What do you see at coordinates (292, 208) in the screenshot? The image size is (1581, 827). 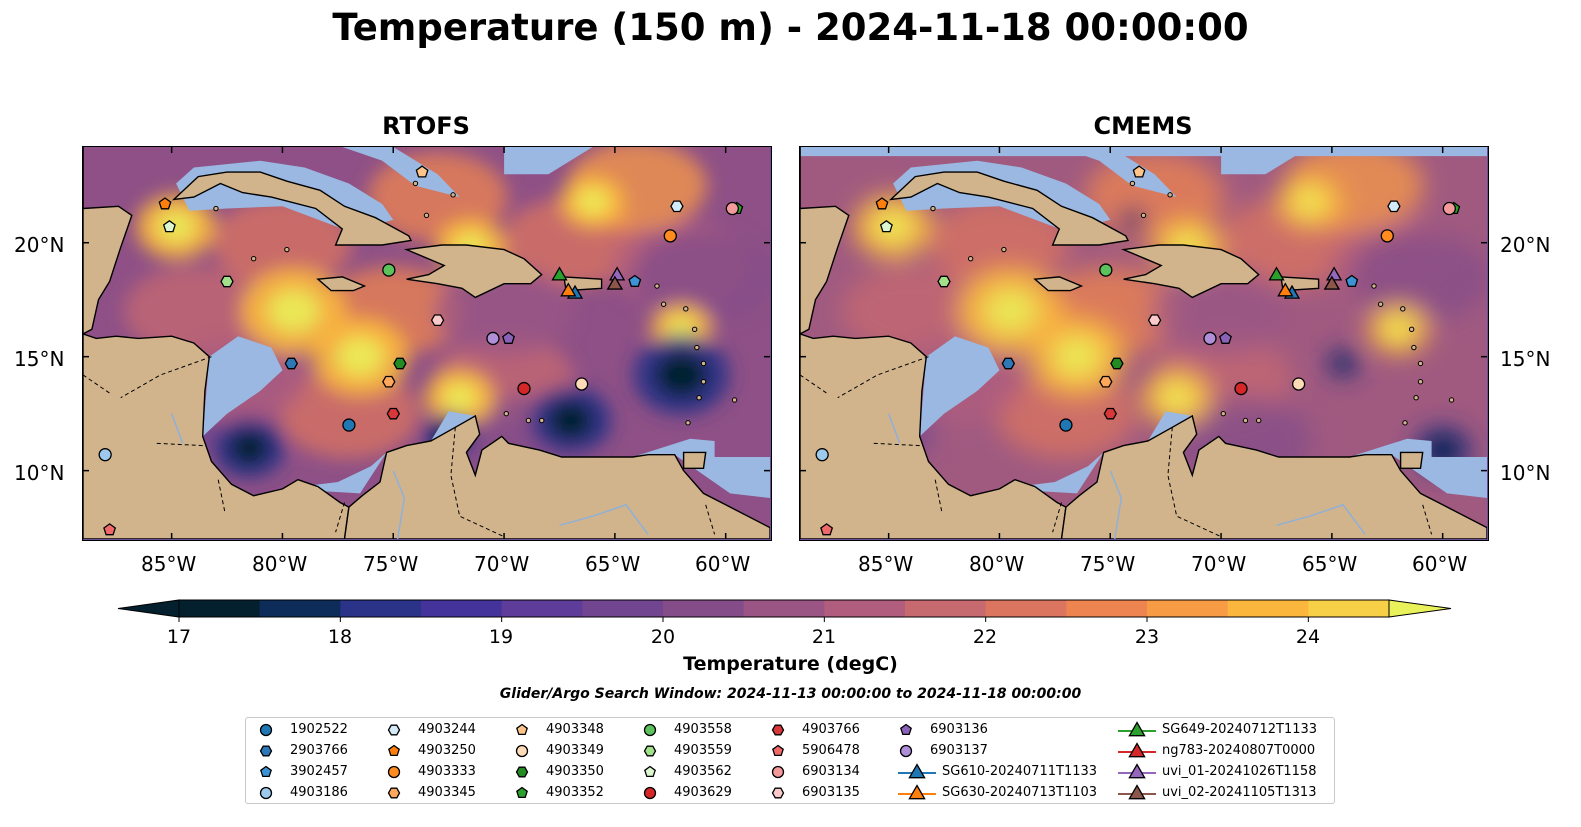 I see `land-cuba` at bounding box center [292, 208].